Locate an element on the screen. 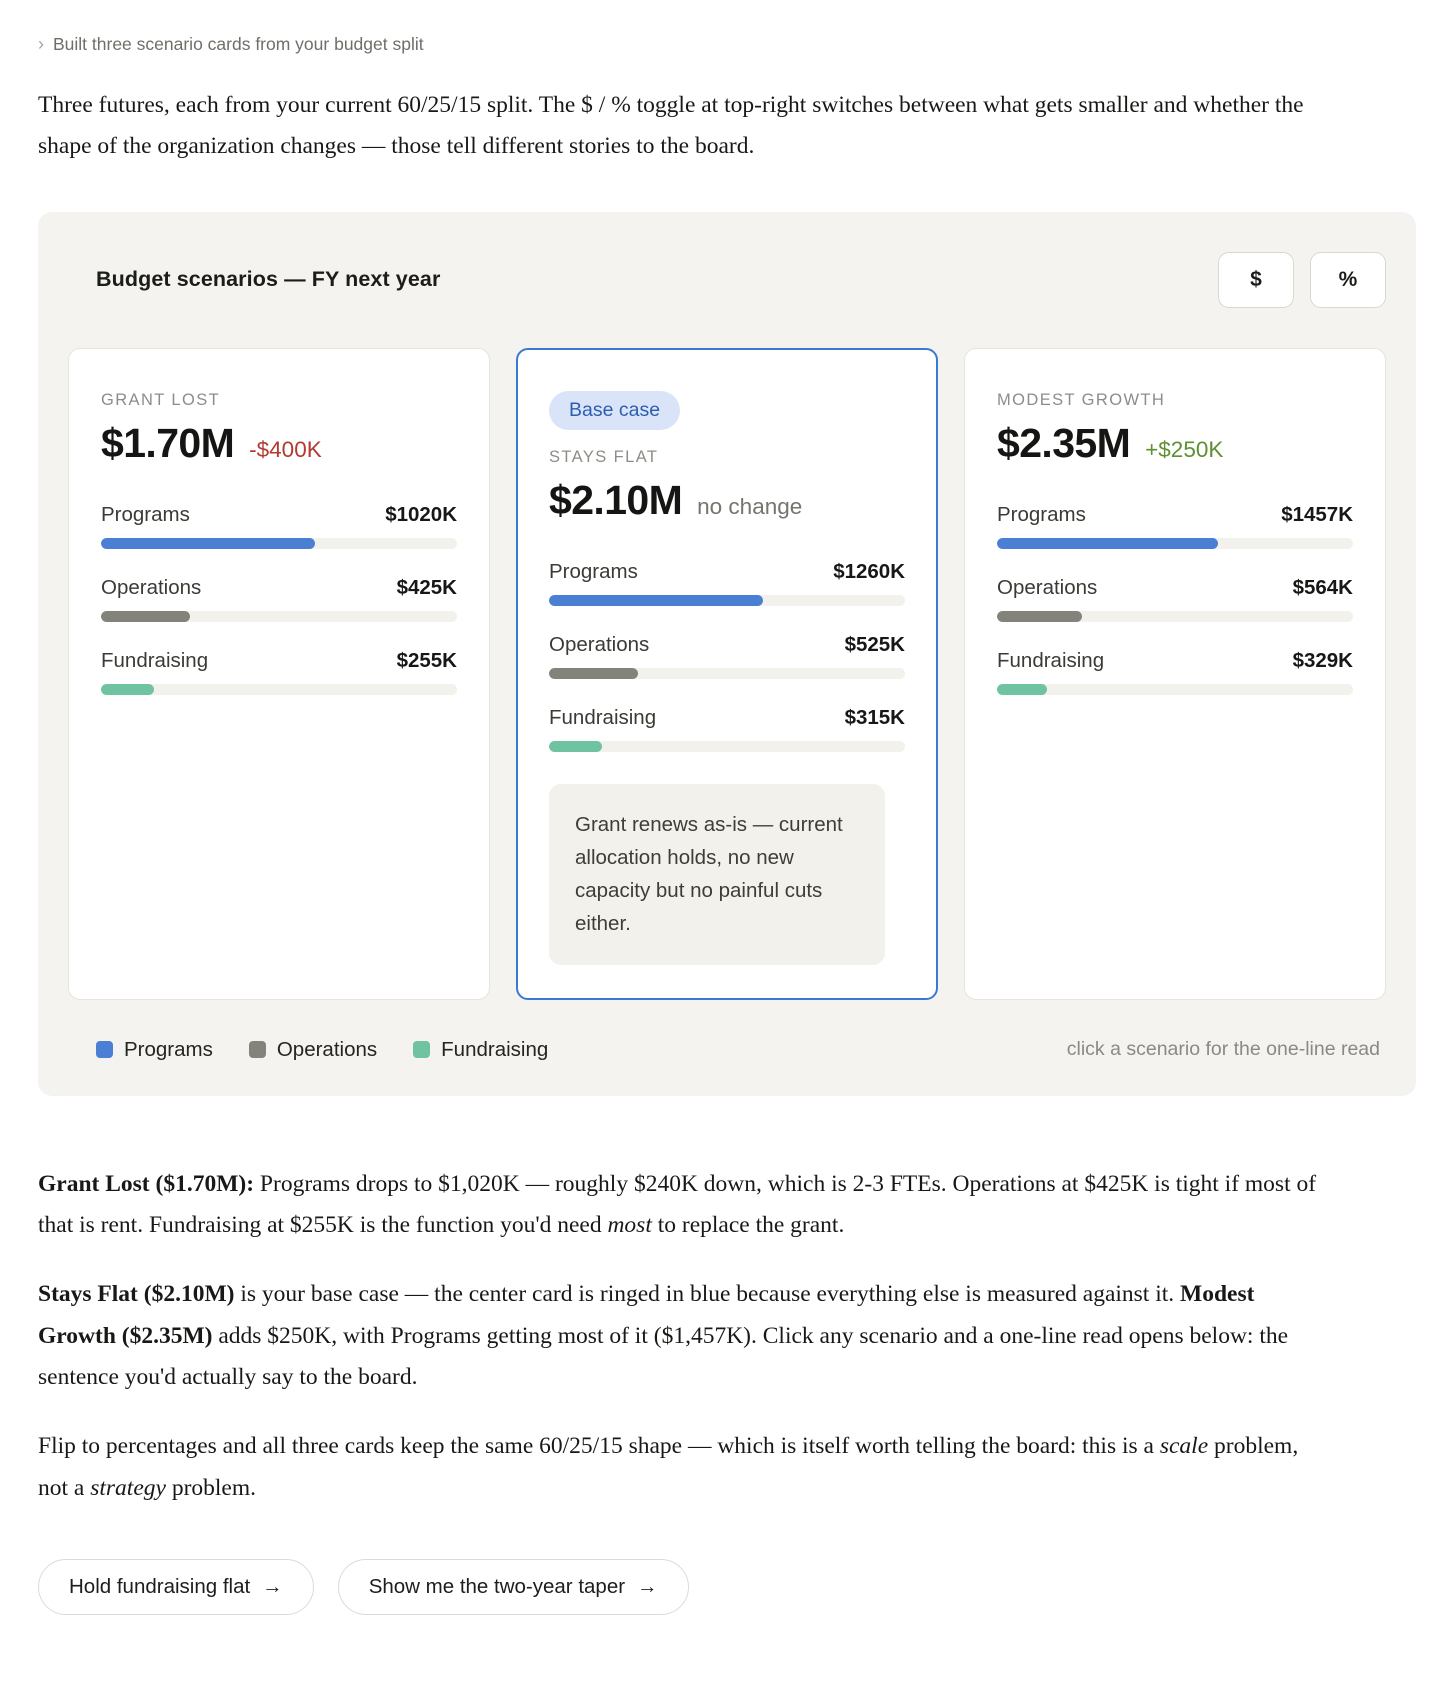  dollar-toggle-button: $ is located at coordinates (1256, 279).